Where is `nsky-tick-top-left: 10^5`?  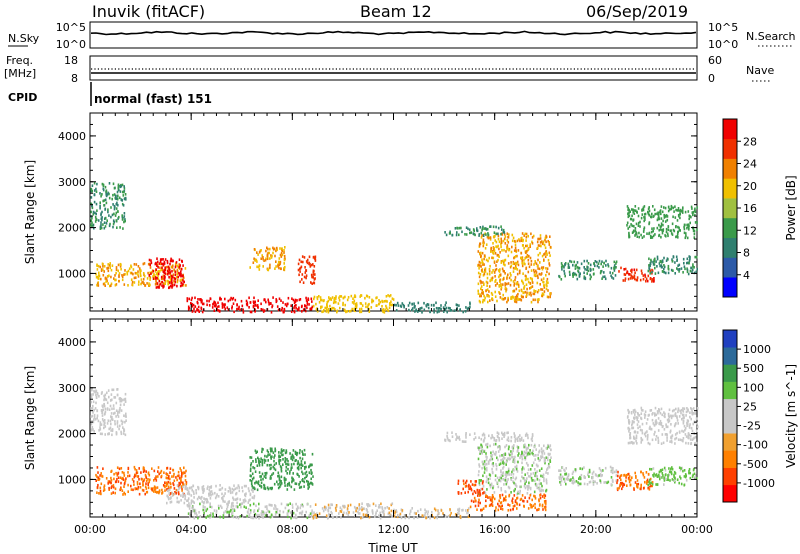
nsky-tick-top-left: 10^5 is located at coordinates (71, 27).